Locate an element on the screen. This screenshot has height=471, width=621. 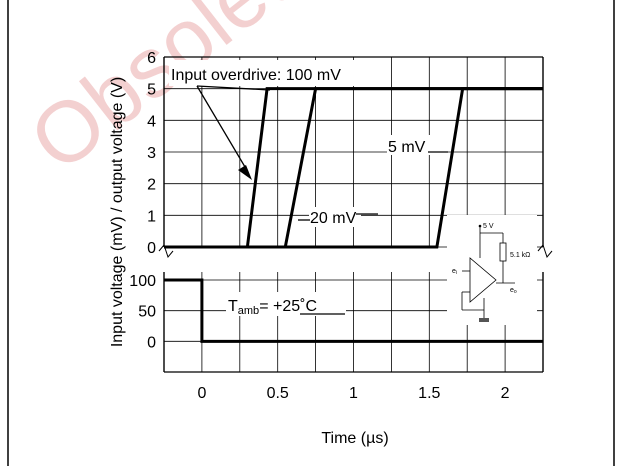
y-tick-output: 4 is located at coordinates (151, 121).